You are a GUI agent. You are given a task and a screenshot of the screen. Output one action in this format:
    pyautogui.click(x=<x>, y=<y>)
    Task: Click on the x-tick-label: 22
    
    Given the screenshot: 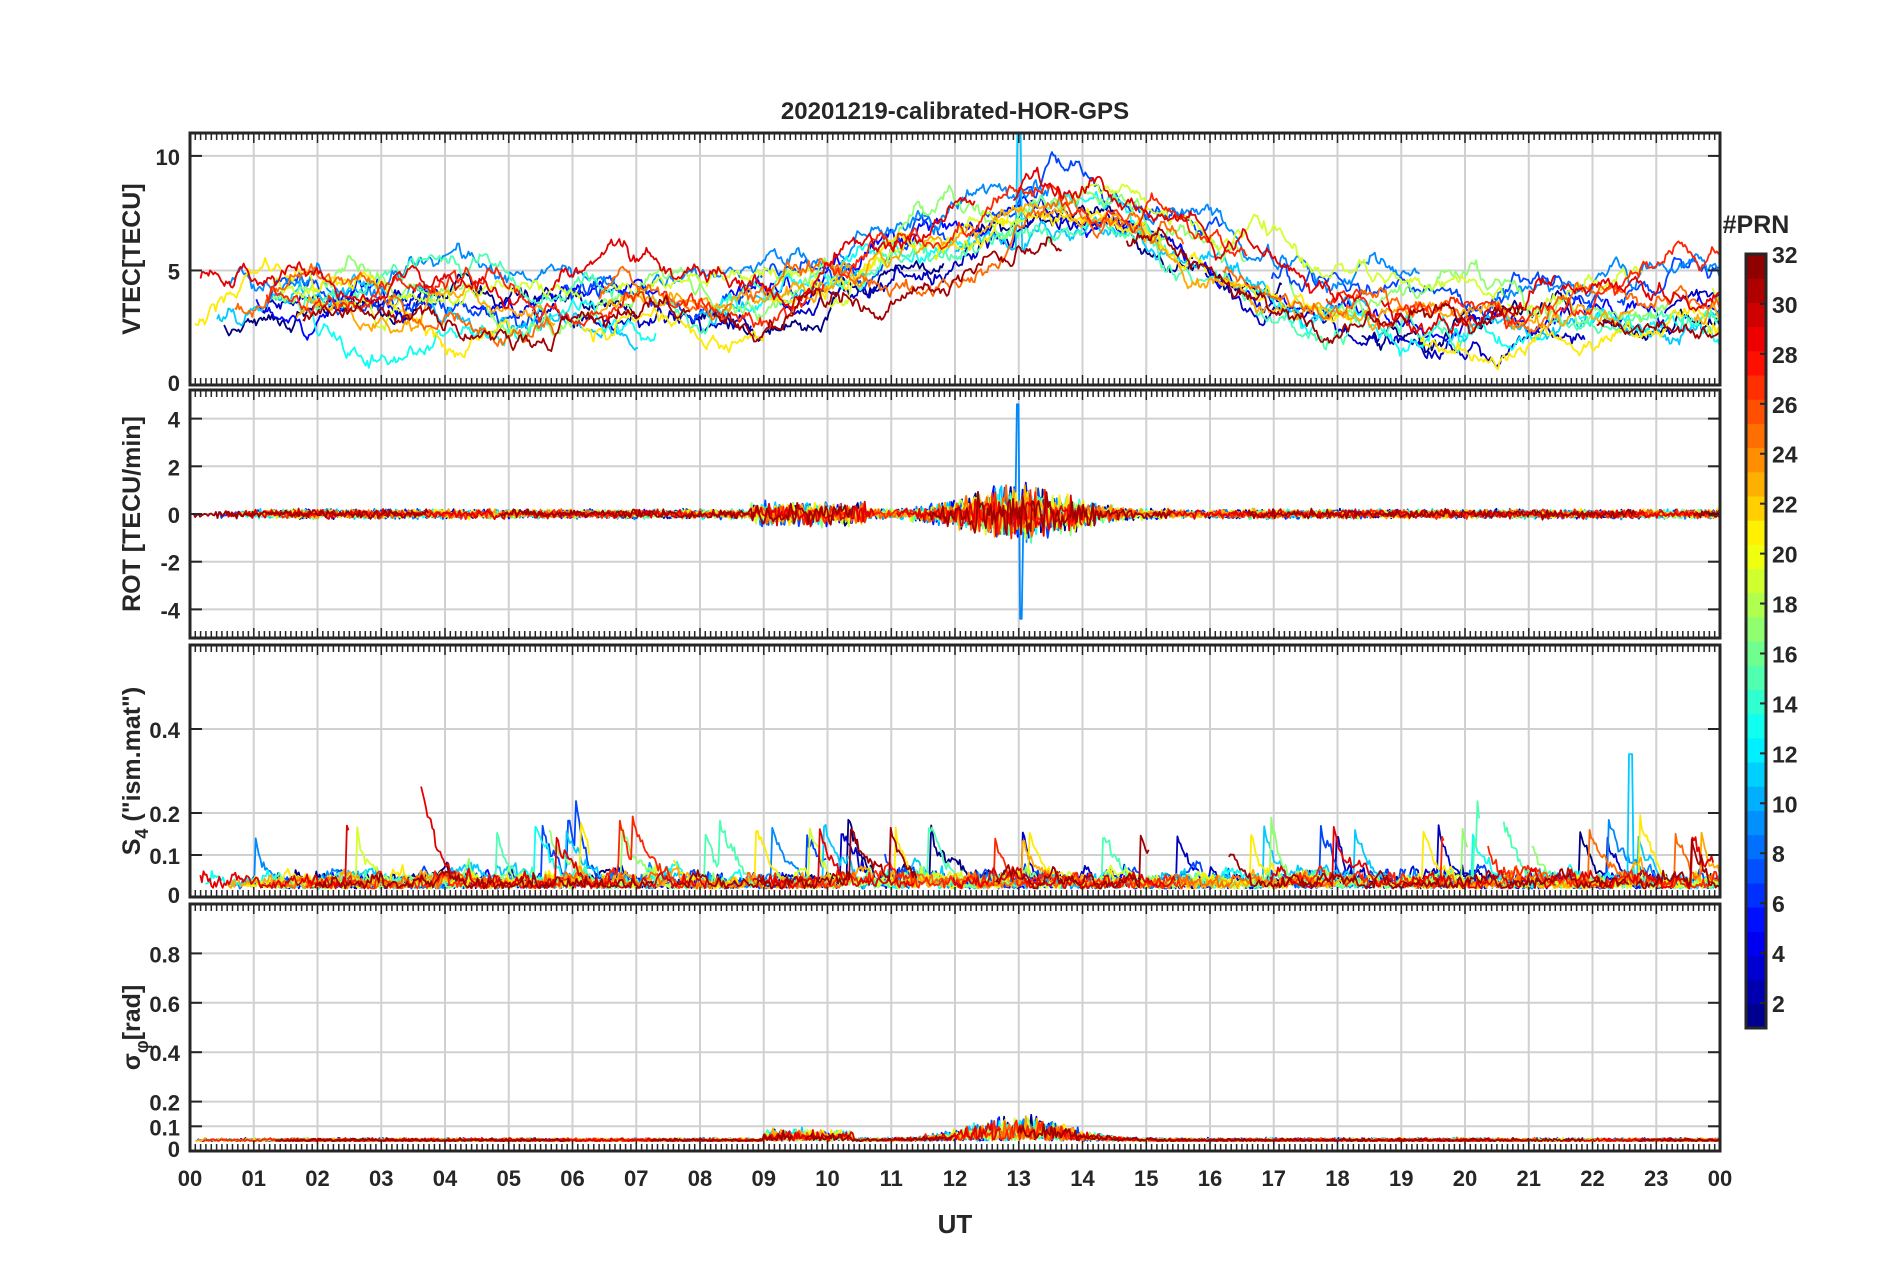 What is the action you would take?
    pyautogui.click(x=1592, y=1178)
    